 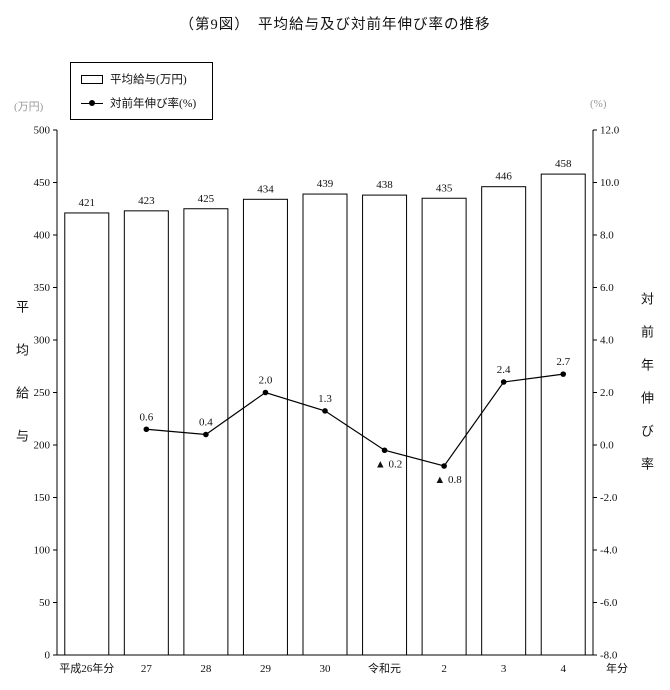 I want to click on legend: 平均給与(万円) 対前年伸び率(%), so click(x=142, y=91).